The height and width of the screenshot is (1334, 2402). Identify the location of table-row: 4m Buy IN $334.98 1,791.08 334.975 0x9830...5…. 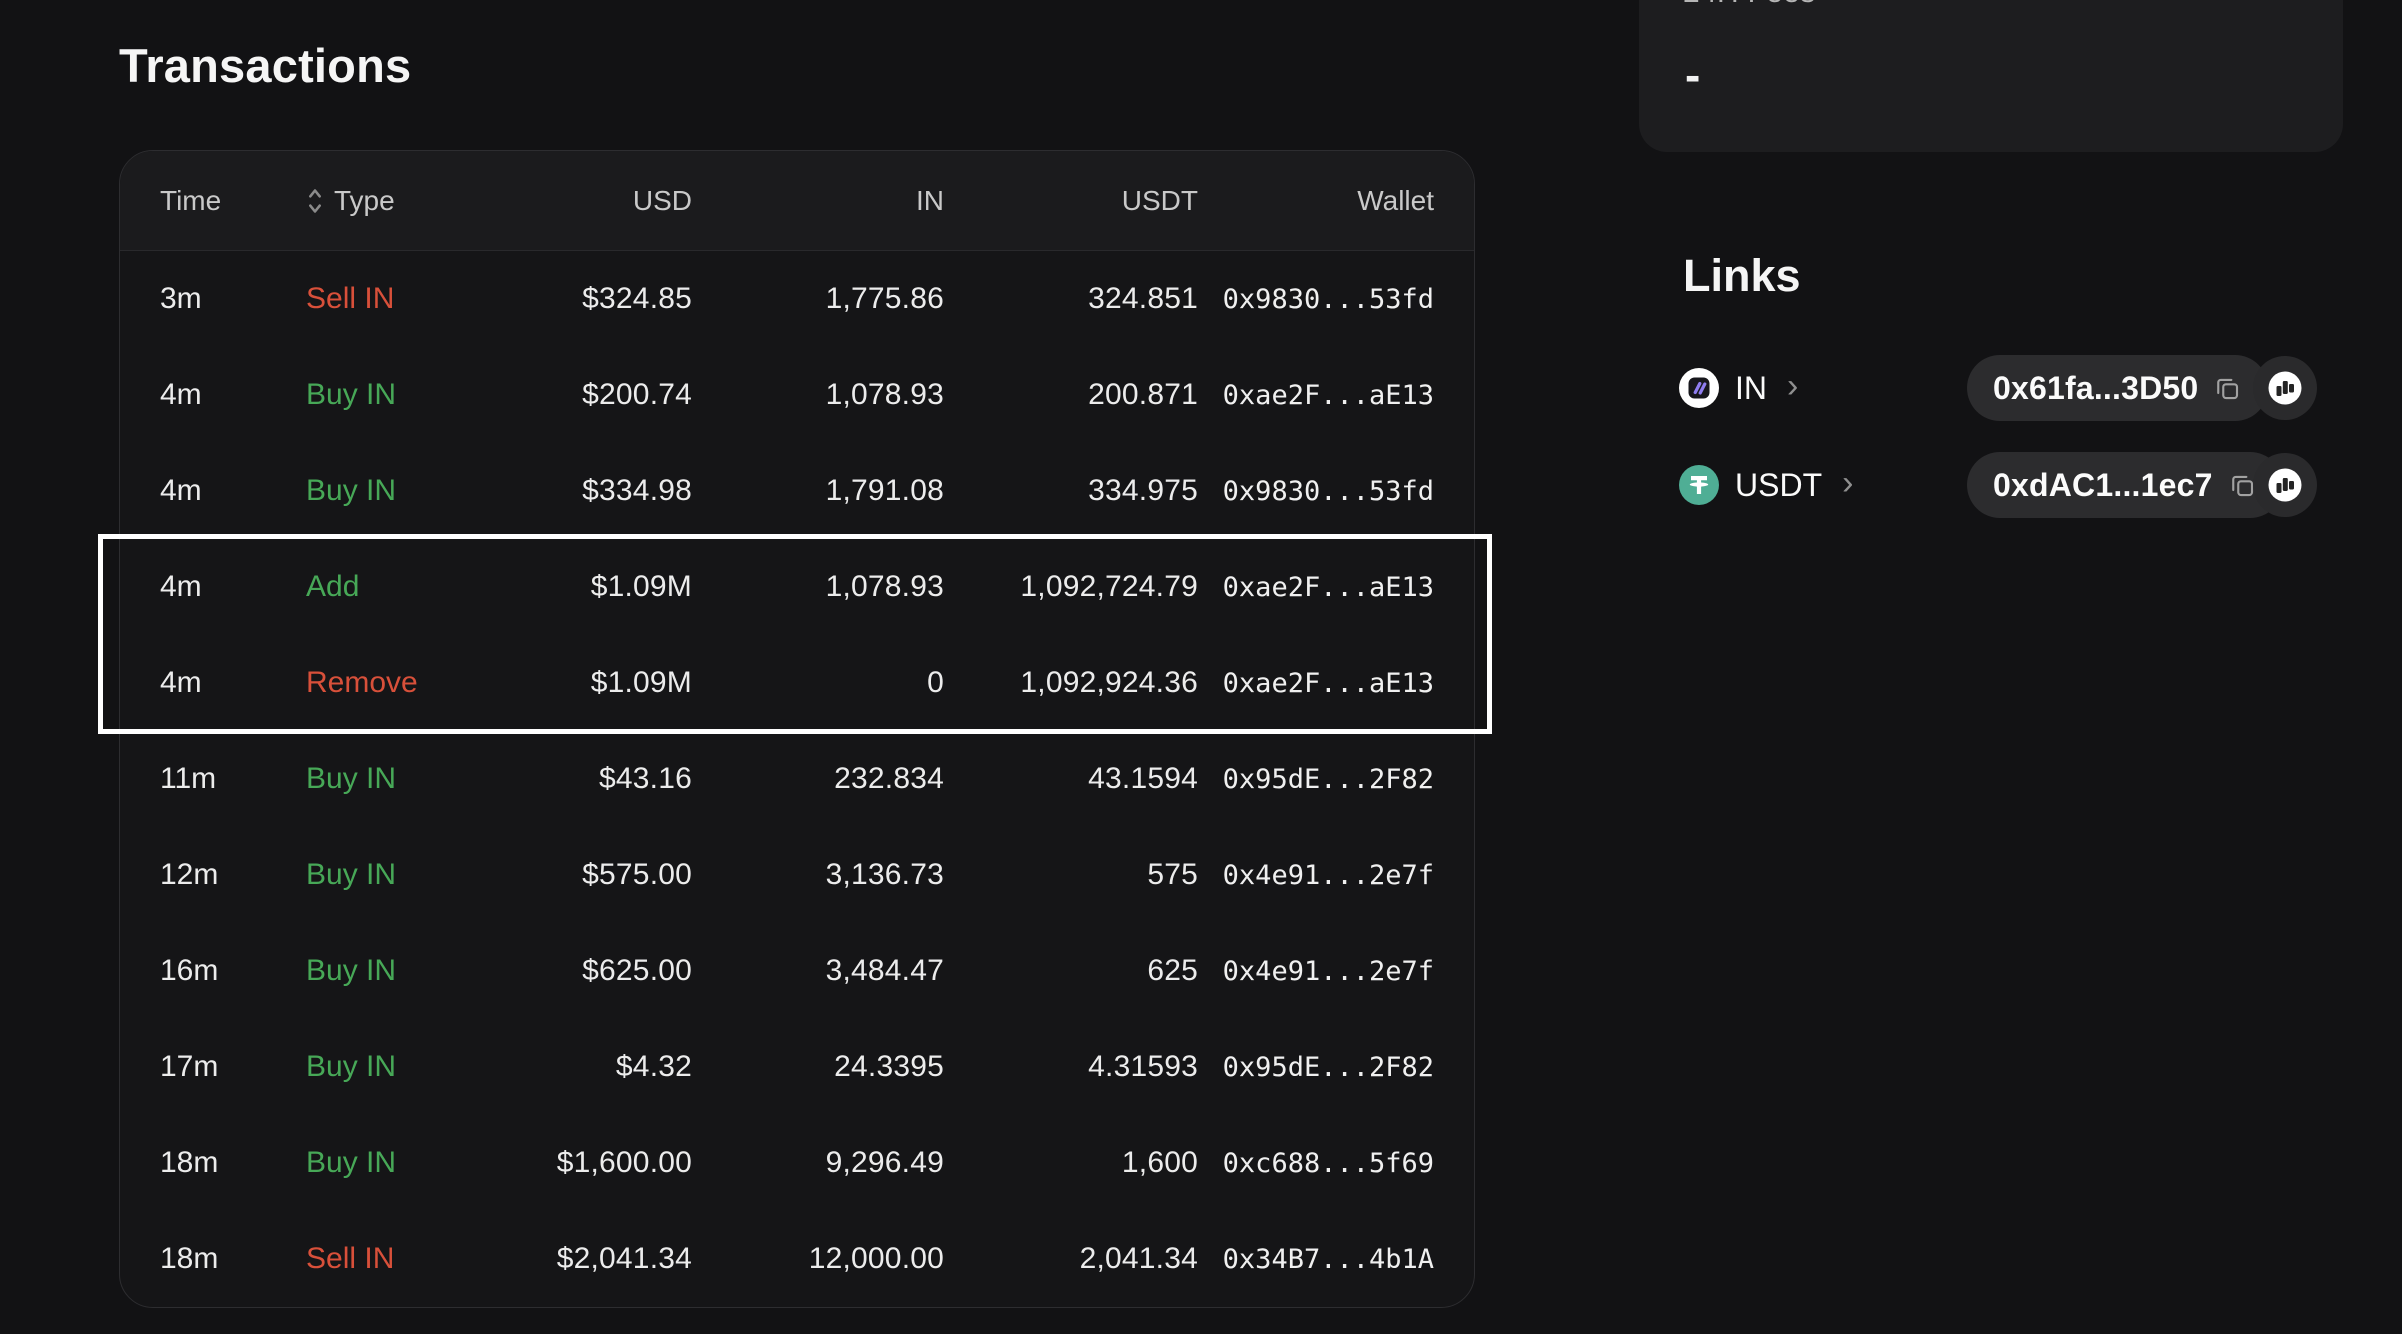
(797, 491).